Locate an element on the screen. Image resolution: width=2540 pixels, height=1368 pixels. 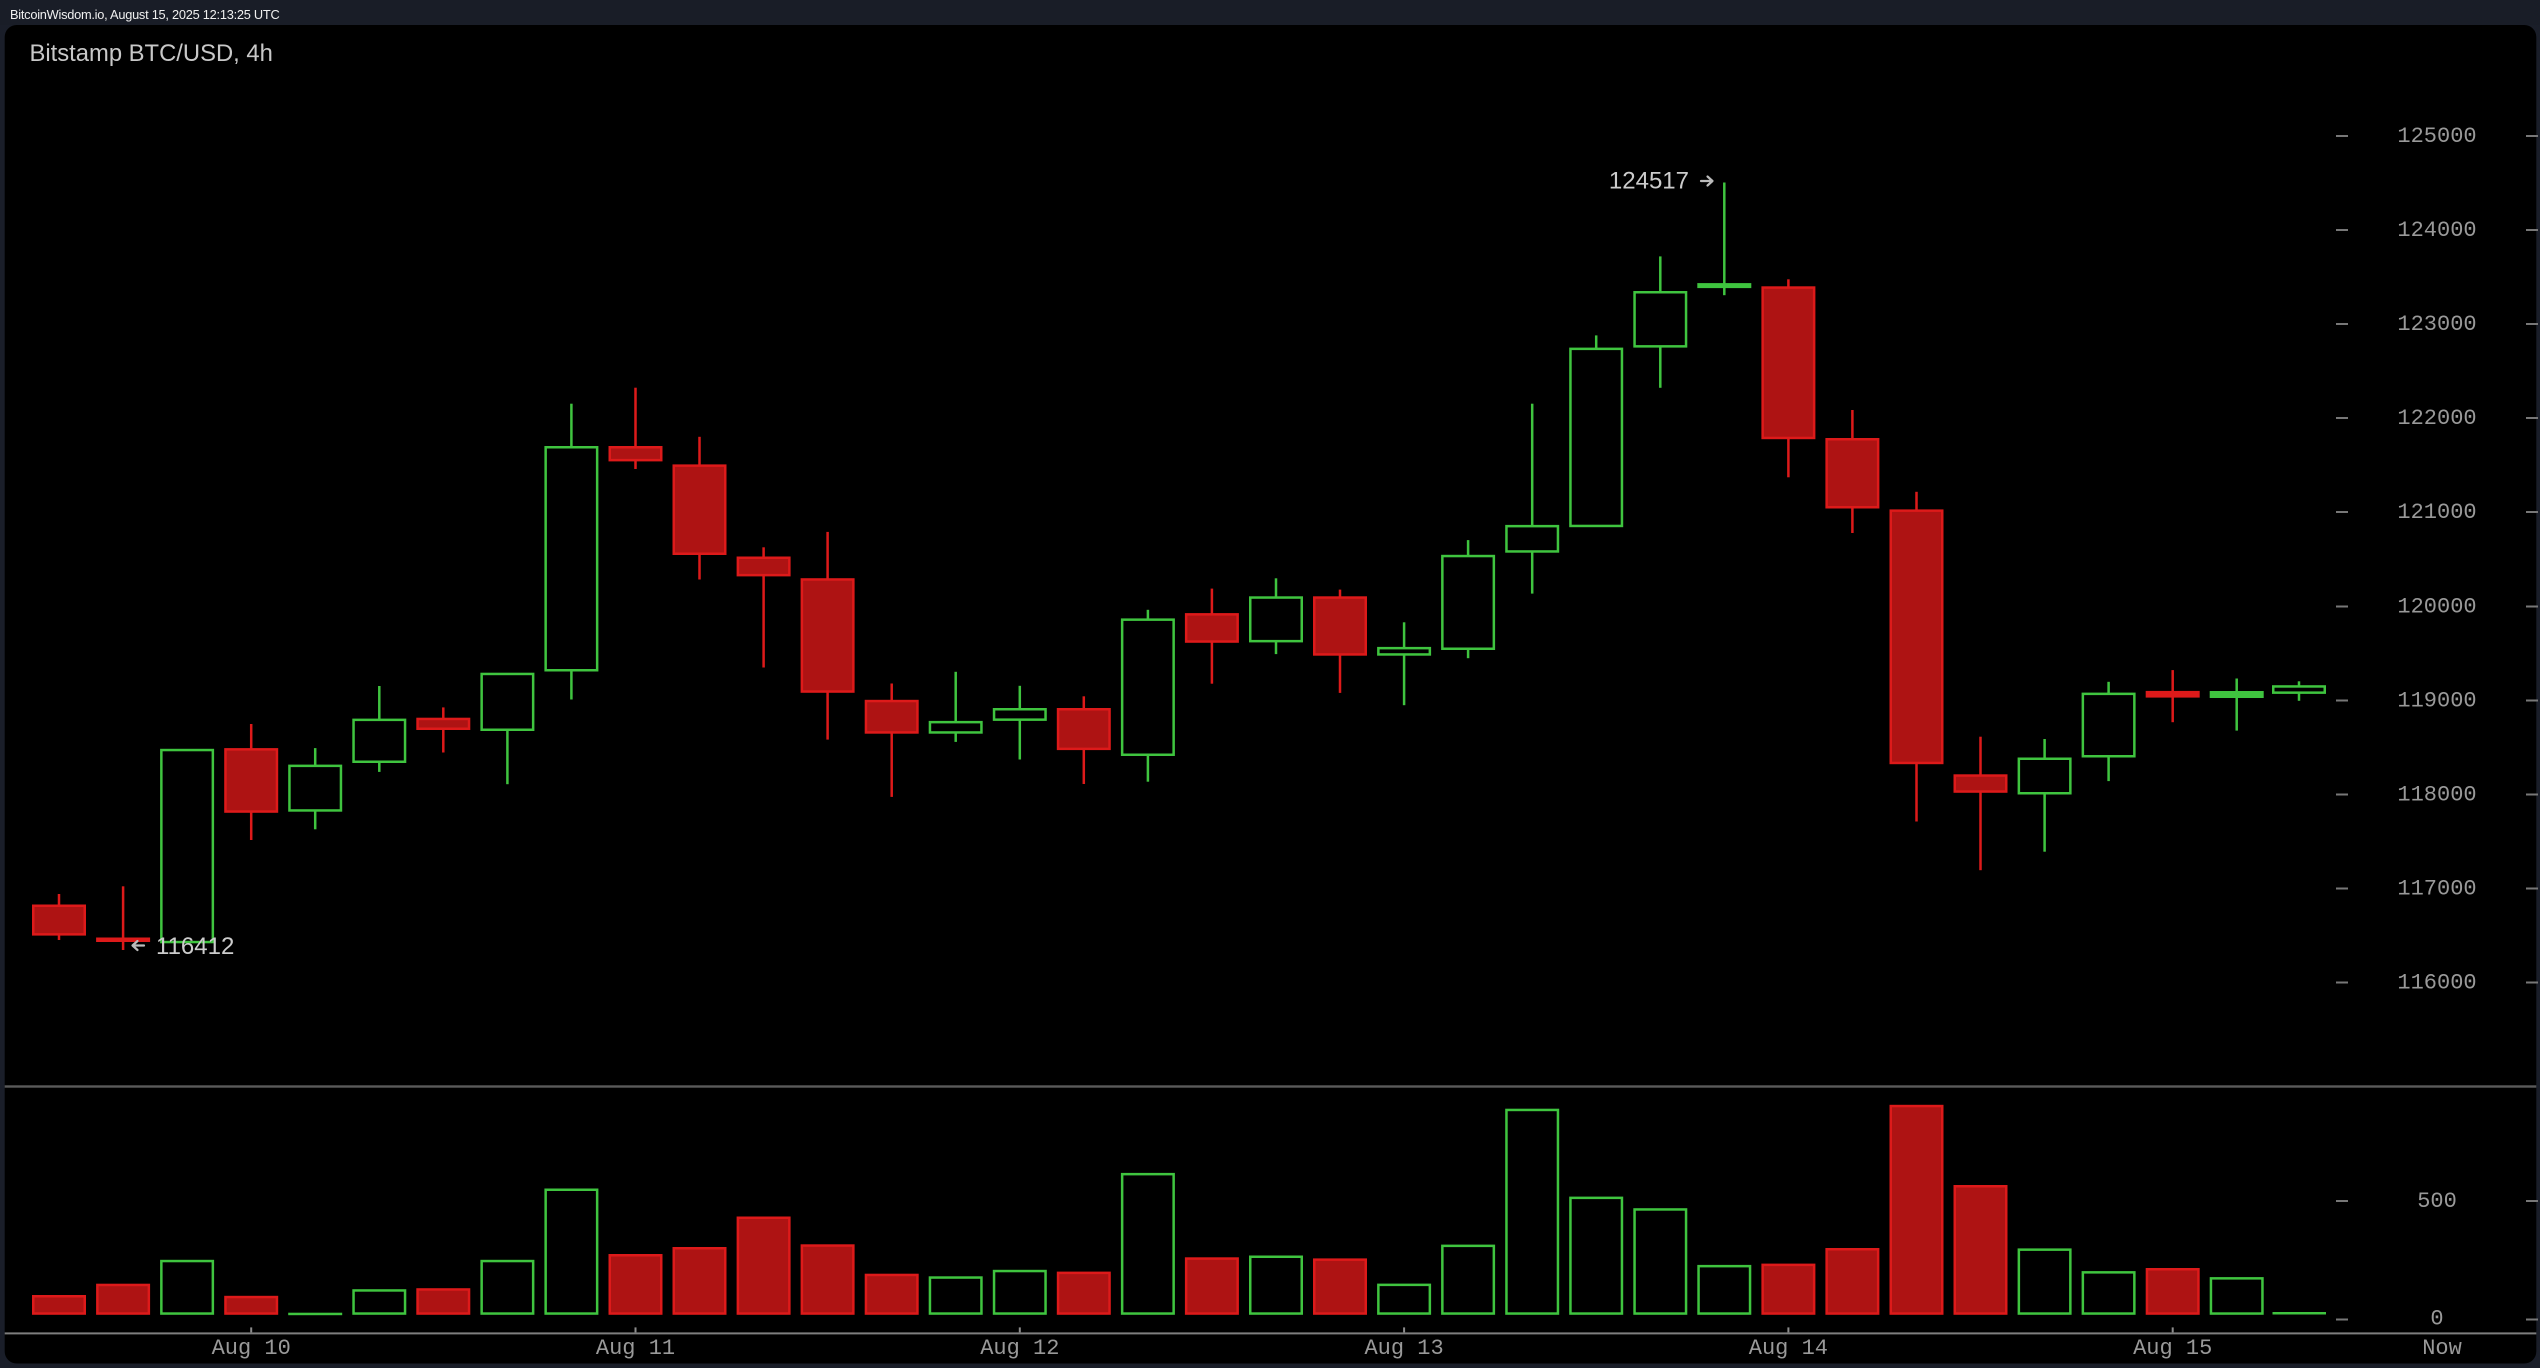
svg-text: Aug 12 is located at coordinates (1019, 1348).